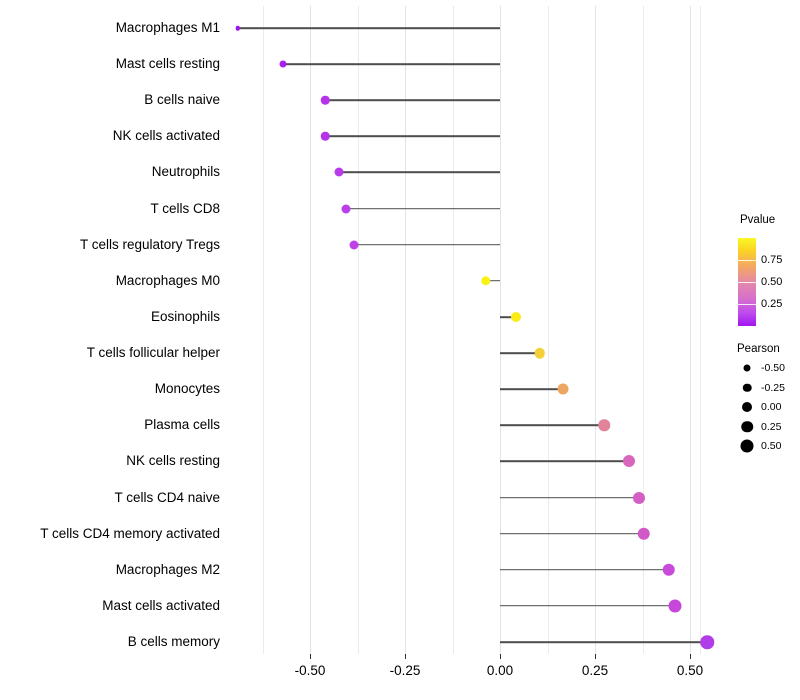 The height and width of the screenshot is (700, 800). I want to click on y-axis-tick-label: Neutrophils, so click(185, 172).